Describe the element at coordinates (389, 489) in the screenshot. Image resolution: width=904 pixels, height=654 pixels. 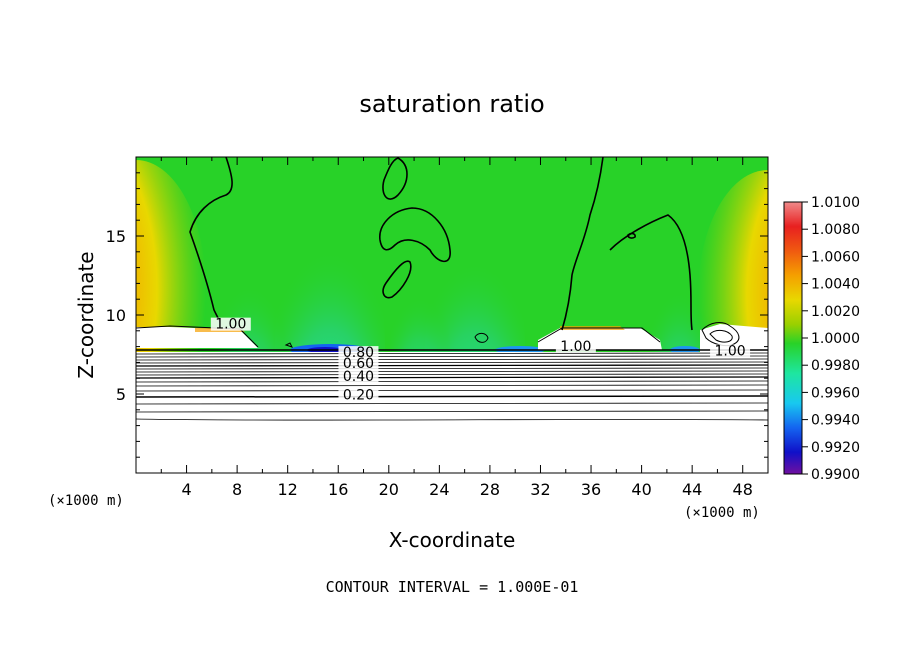
I see `x-tick-label: 20` at that location.